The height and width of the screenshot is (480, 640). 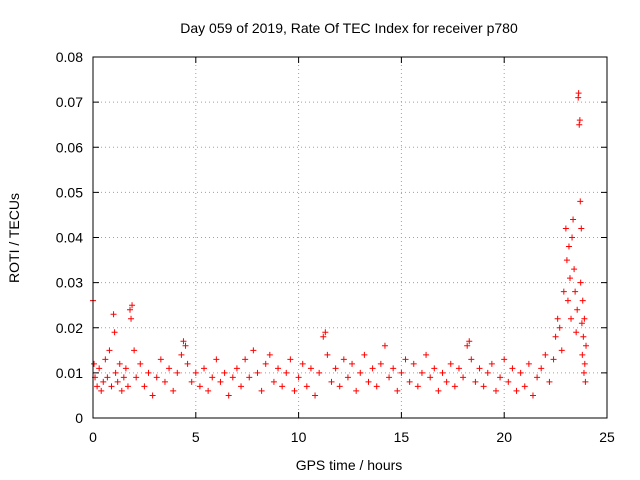 What do you see at coordinates (402, 437) in the screenshot?
I see `x-tick-label: 15` at bounding box center [402, 437].